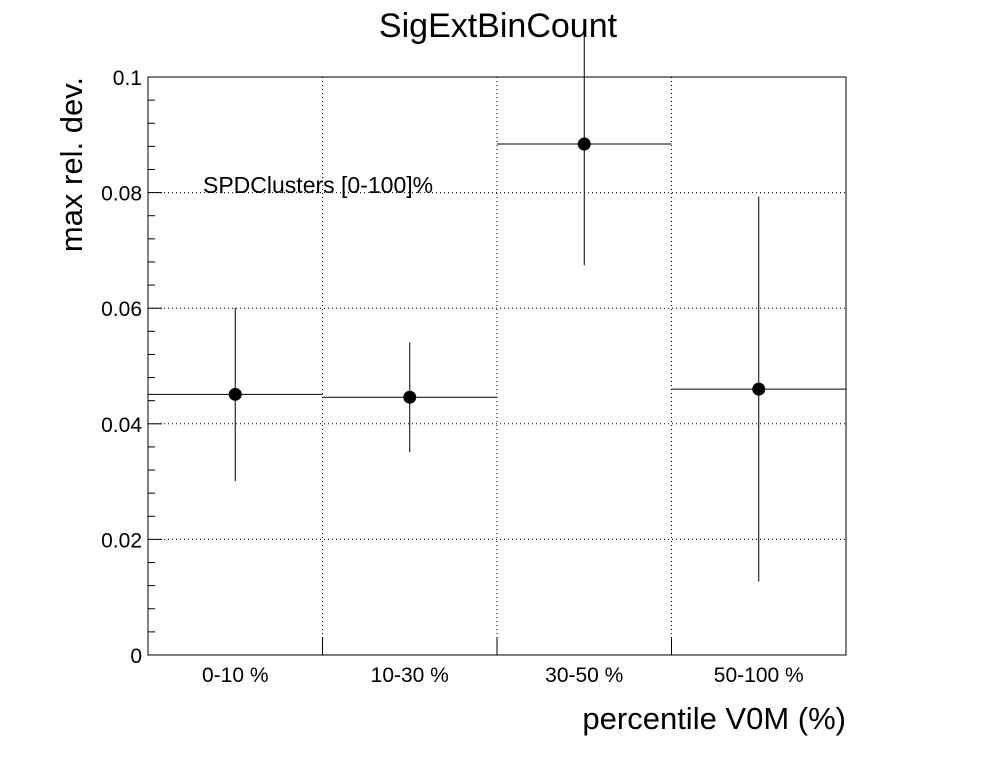  What do you see at coordinates (584, 675) in the screenshot?
I see `x-tick-label: 30-50 %` at bounding box center [584, 675].